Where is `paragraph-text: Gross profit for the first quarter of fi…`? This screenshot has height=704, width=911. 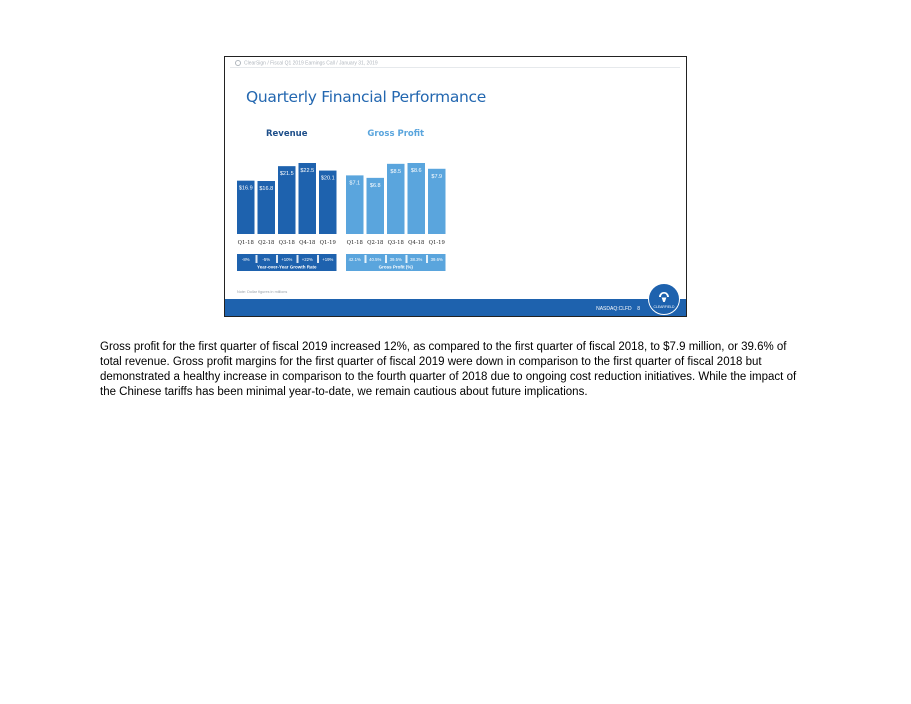
paragraph-text: Gross profit for the first quarter of fi… is located at coordinates (448, 369).